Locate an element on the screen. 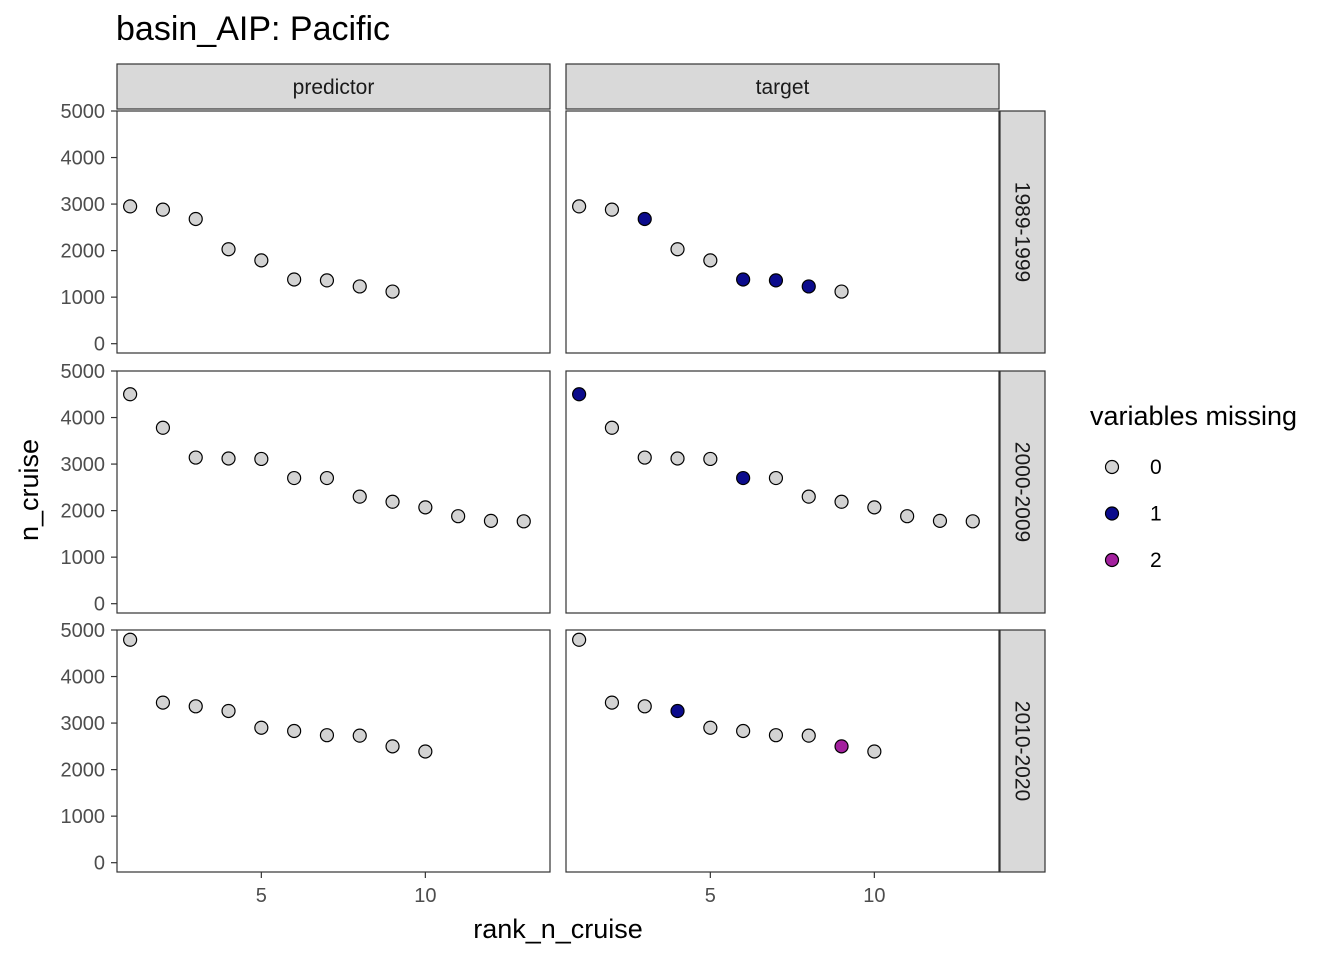 The height and width of the screenshot is (960, 1344). panel-target-2000-2009 is located at coordinates (782, 492).